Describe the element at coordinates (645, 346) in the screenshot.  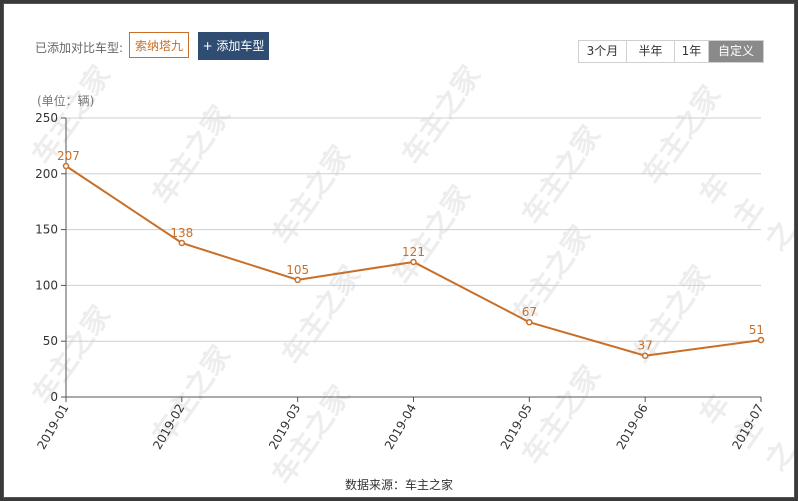
I see `data-label: 37` at that location.